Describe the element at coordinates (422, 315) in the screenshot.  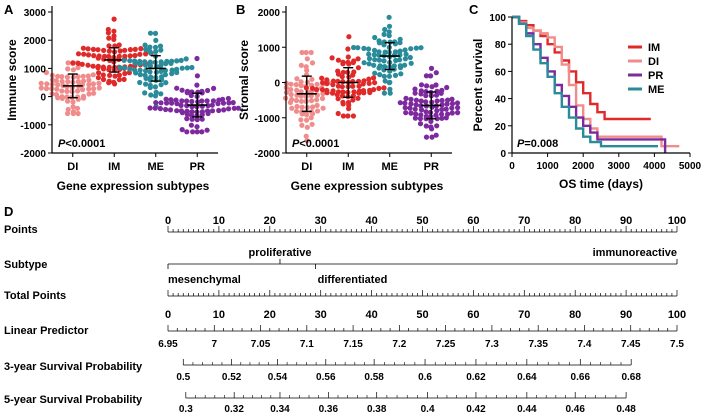
I see `nomogram-tick-label: 50` at that location.